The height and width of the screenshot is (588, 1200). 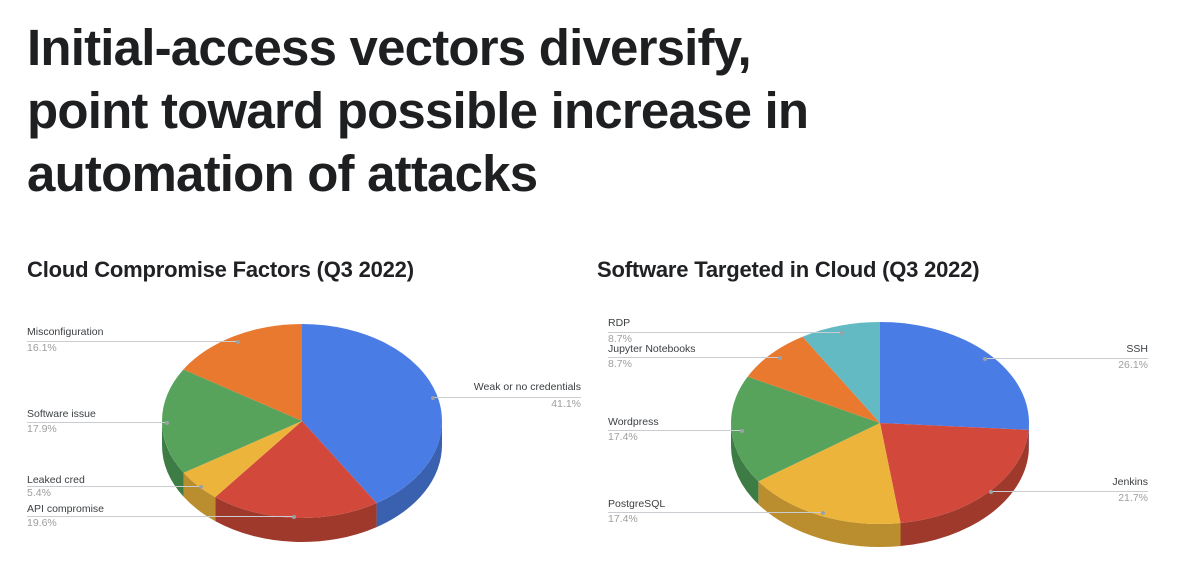 I want to click on slice-label: PostgreSQL, so click(x=637, y=504).